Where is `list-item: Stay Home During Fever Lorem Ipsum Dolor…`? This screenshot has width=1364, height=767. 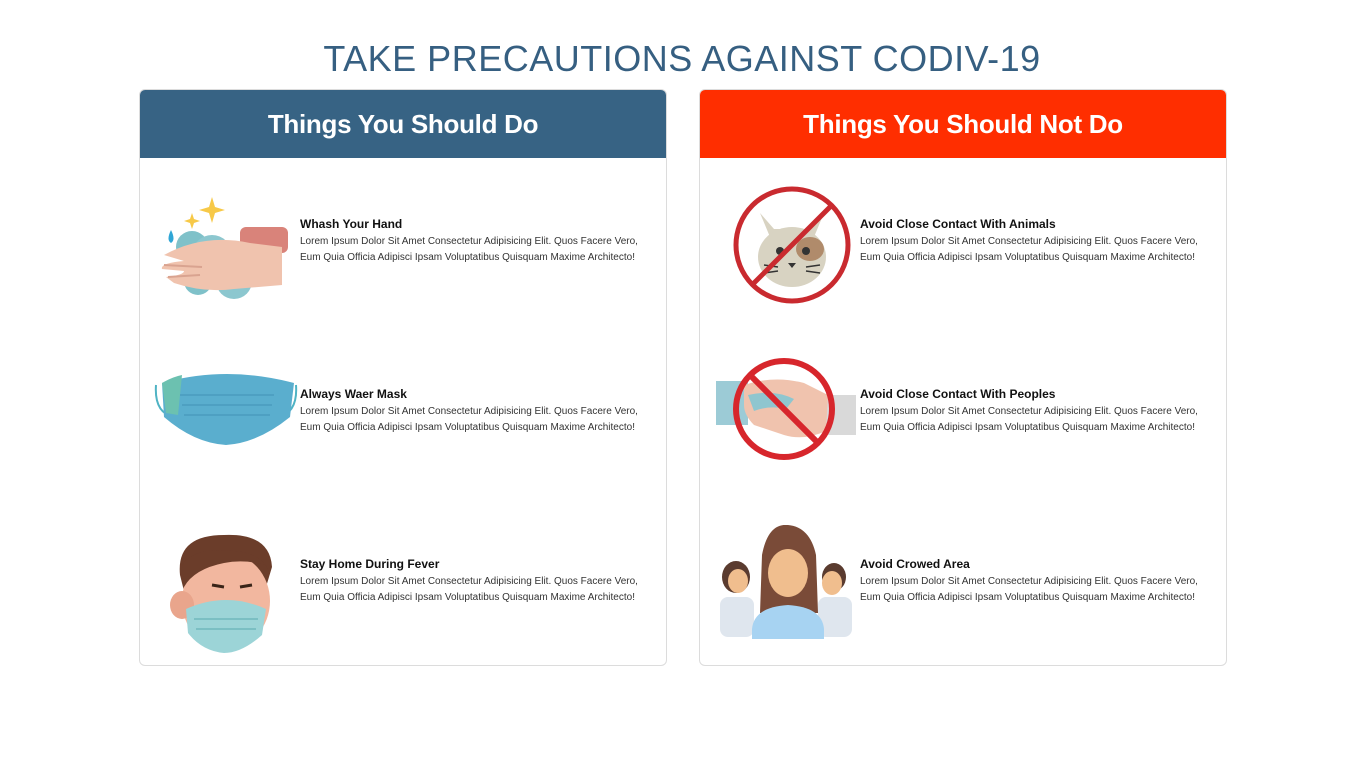 list-item: Stay Home During Fever Lorem Ipsum Dolor… is located at coordinates (403, 595).